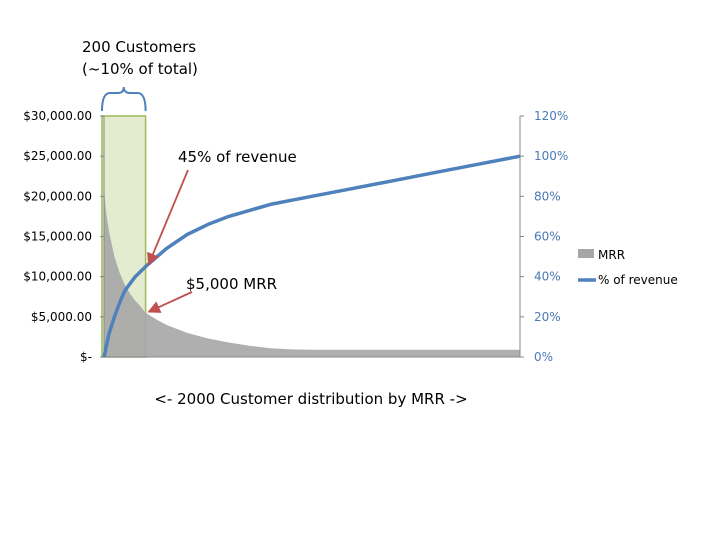  I want to click on y-left-tick-label: $-, so click(86, 357).